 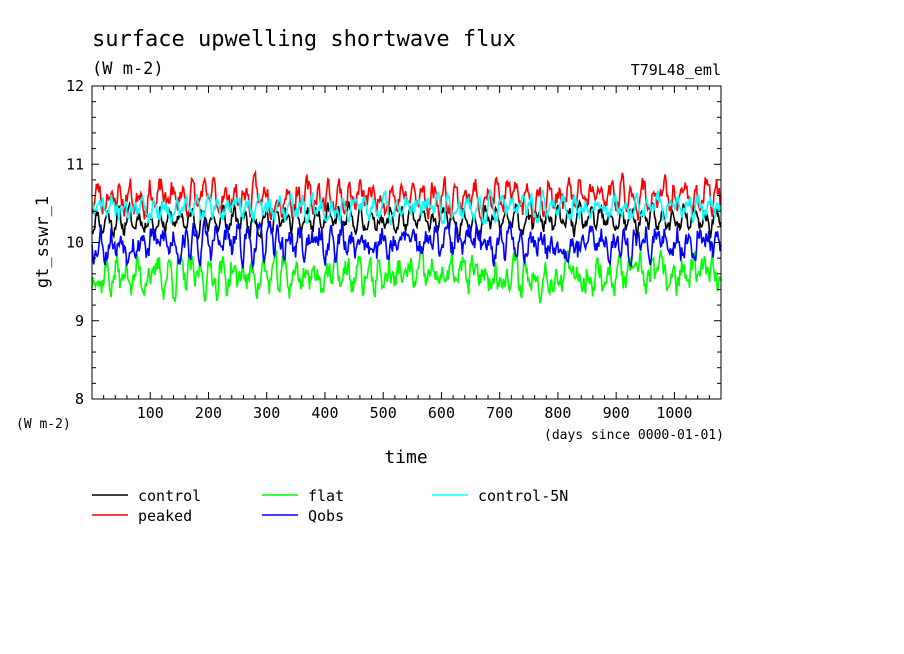 What do you see at coordinates (150, 413) in the screenshot?
I see `x-tick-label: 100` at bounding box center [150, 413].